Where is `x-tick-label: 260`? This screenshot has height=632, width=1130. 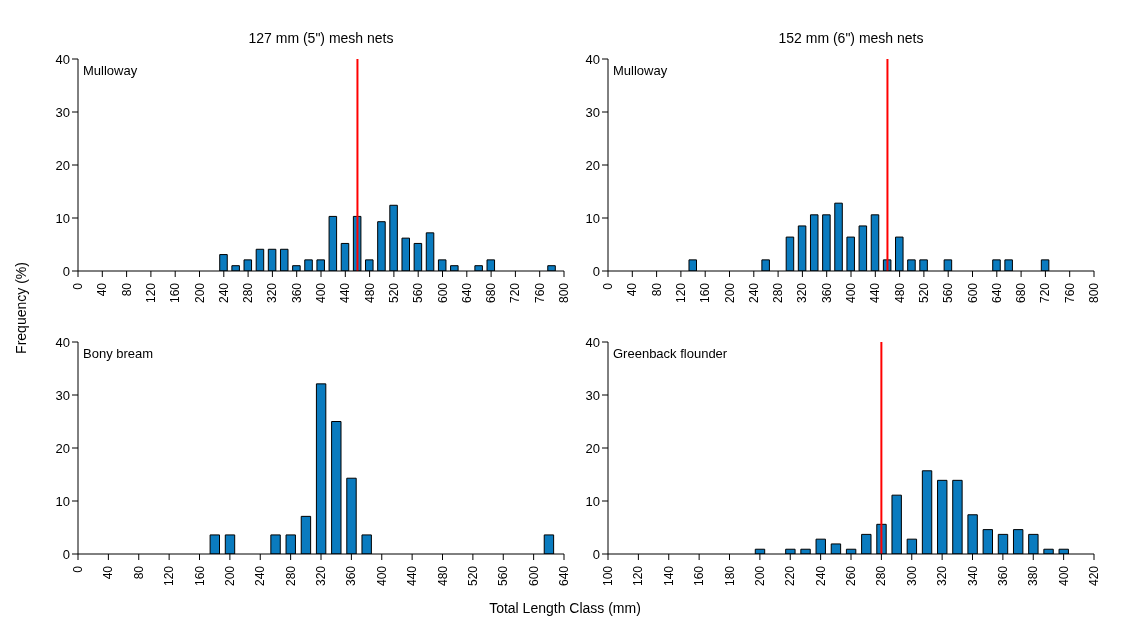
x-tick-label: 260 is located at coordinates (851, 576).